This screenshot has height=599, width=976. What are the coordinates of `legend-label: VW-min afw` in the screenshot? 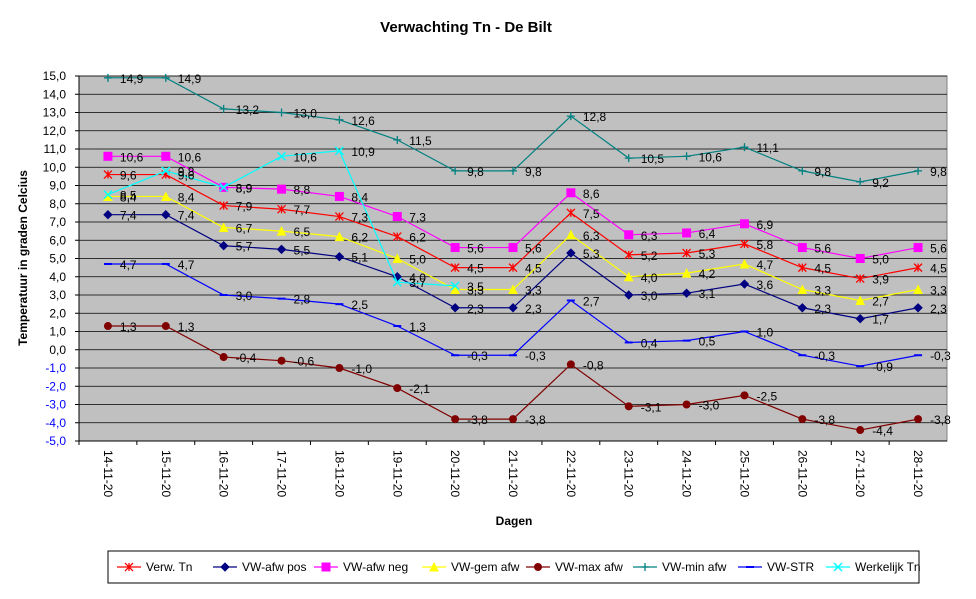 It's located at (694, 567).